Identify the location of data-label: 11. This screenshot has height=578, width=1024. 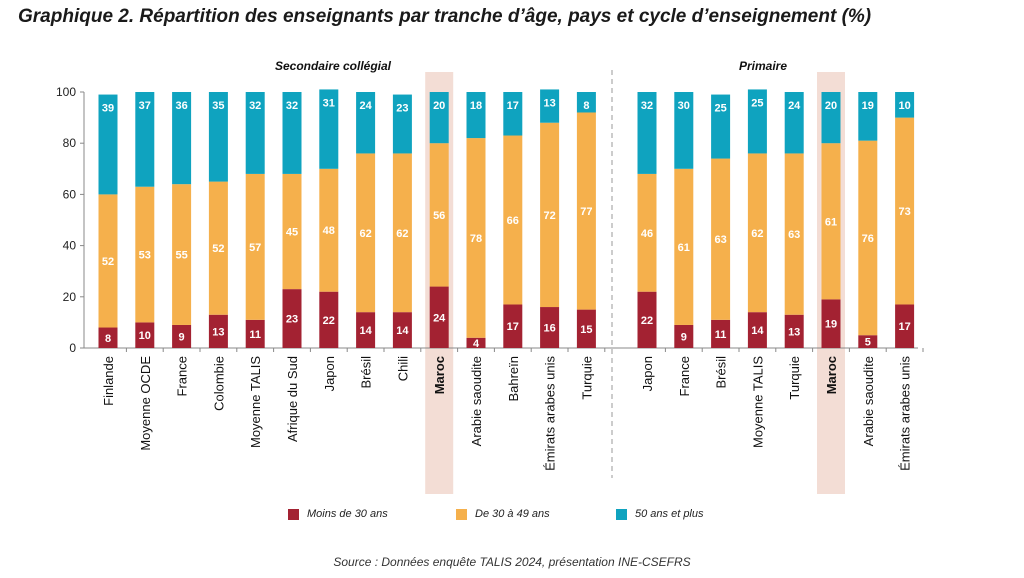
(721, 335).